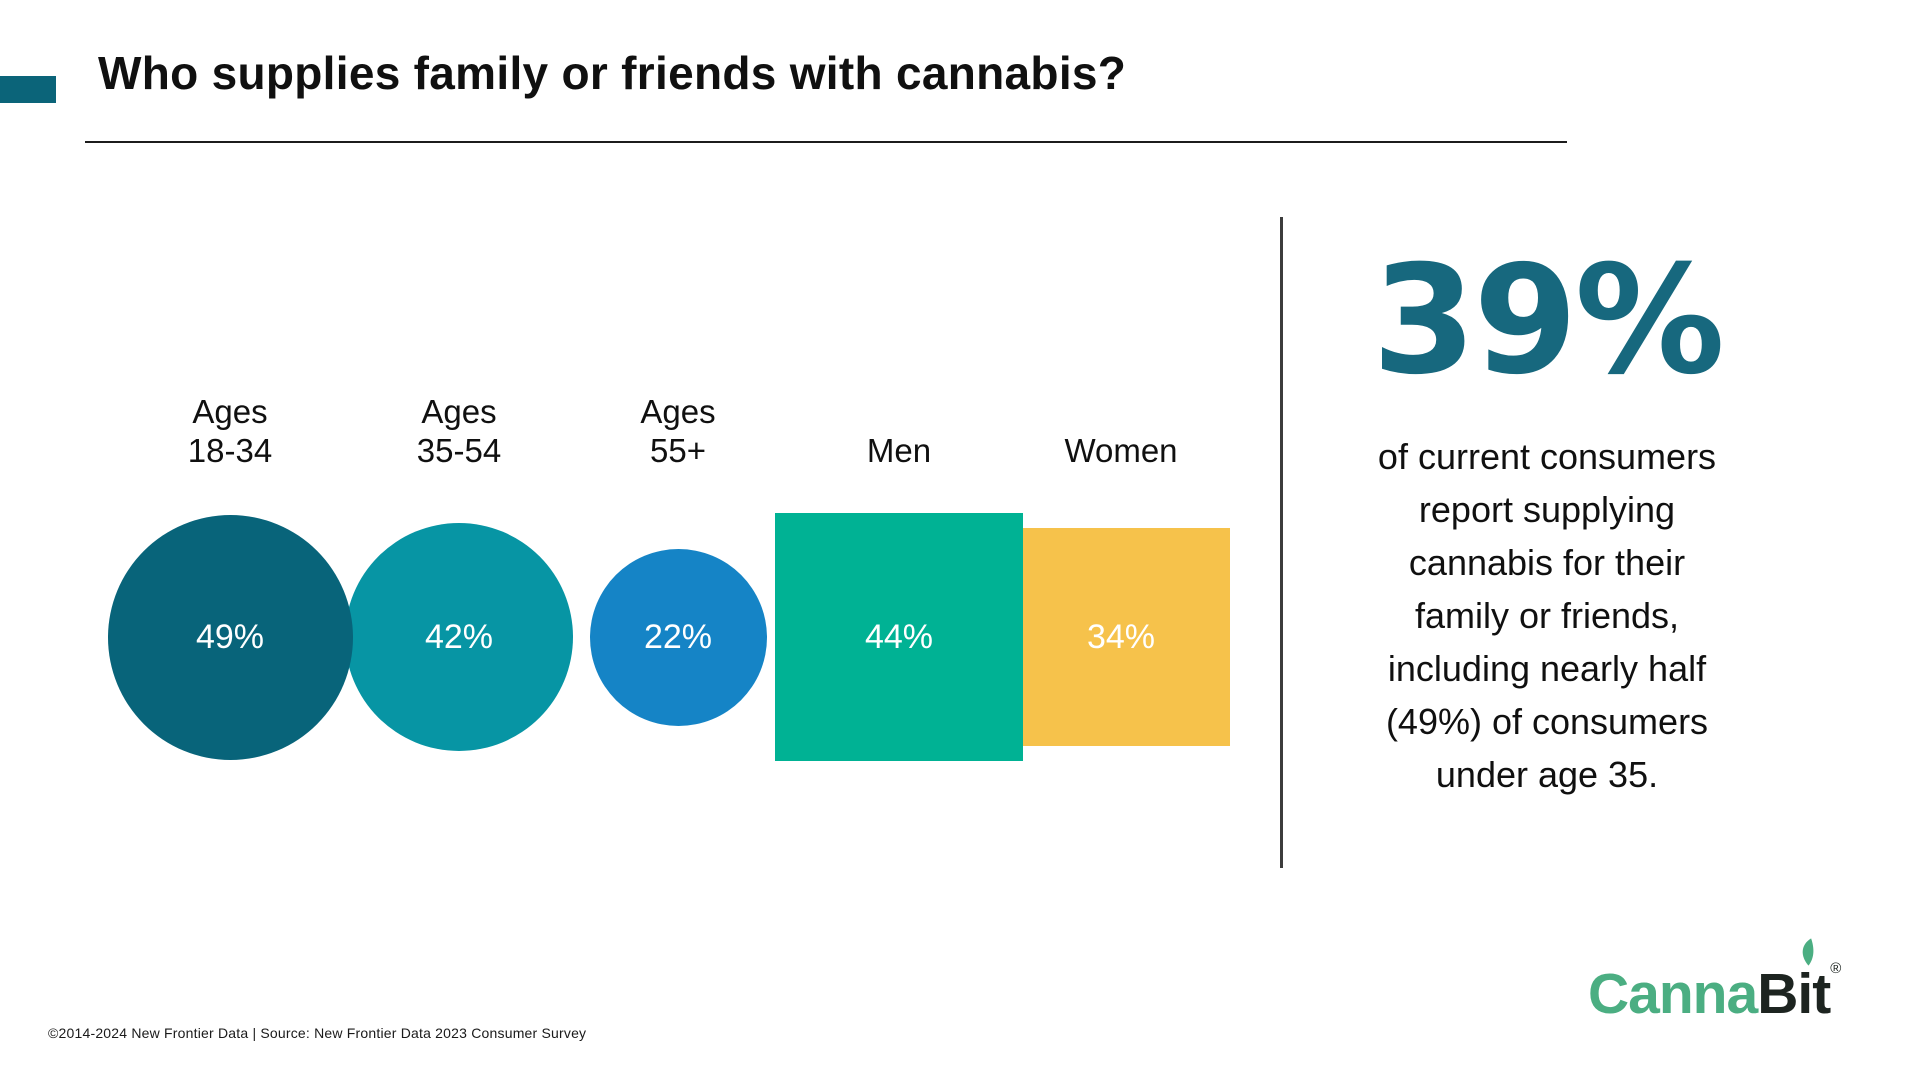 The width and height of the screenshot is (1921, 1081). I want to click on circle-ages-35-54: 42%, so click(459, 637).